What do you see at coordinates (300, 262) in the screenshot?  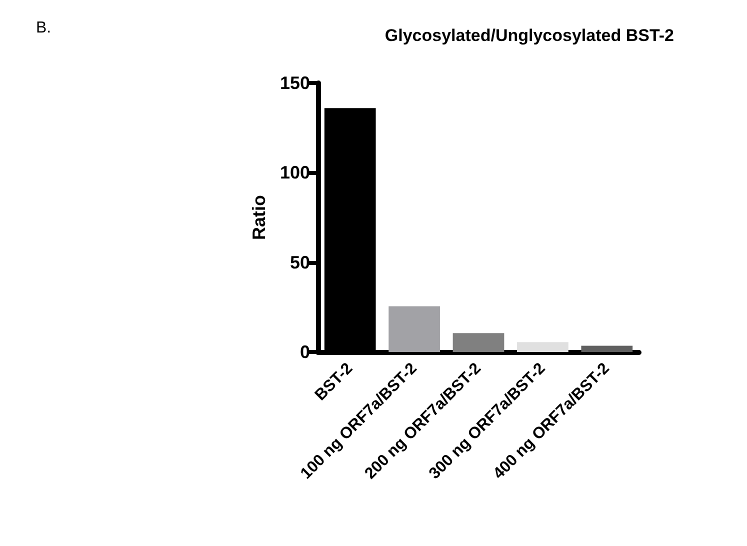 I see `y-tick-label: 50` at bounding box center [300, 262].